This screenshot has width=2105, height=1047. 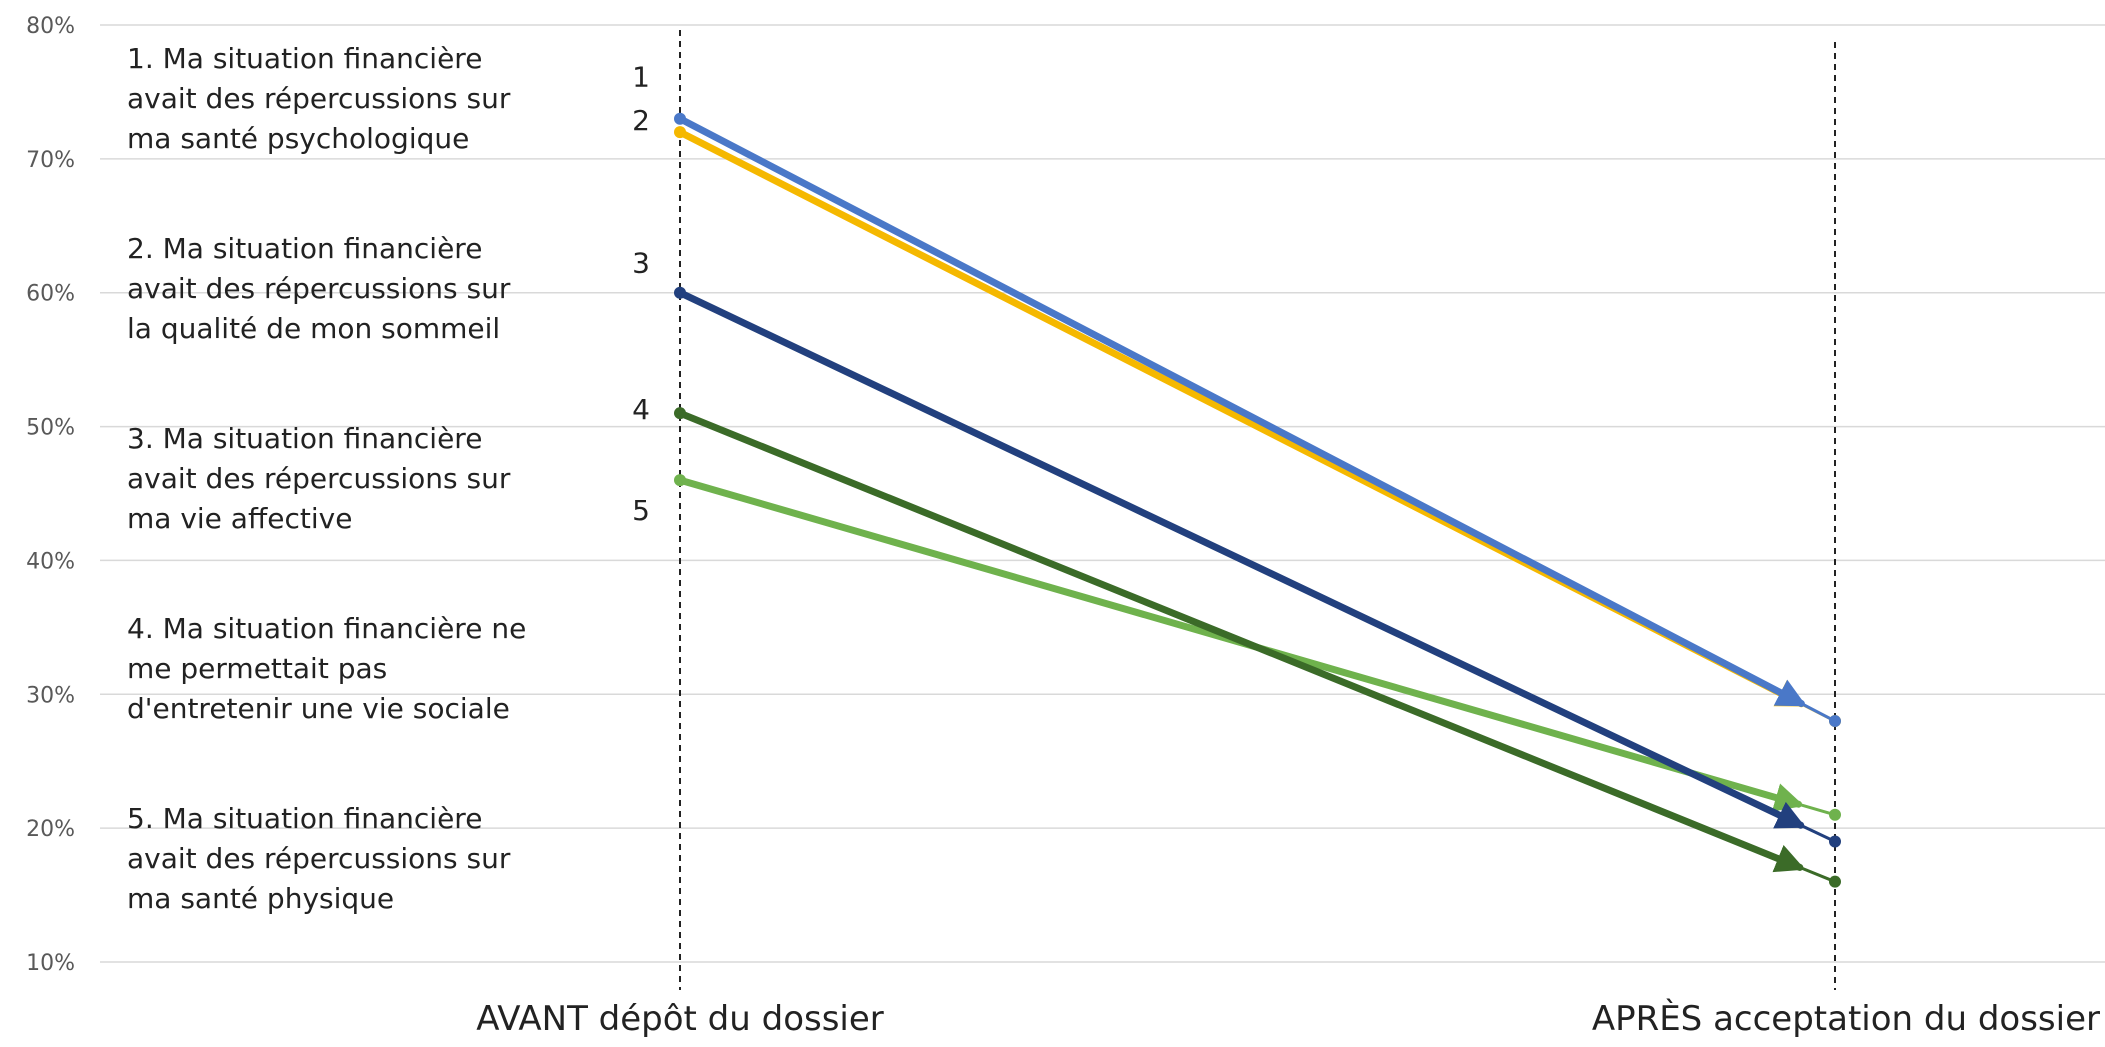 What do you see at coordinates (298, 138) in the screenshot?
I see `annotation-line: ma santé psychologique` at bounding box center [298, 138].